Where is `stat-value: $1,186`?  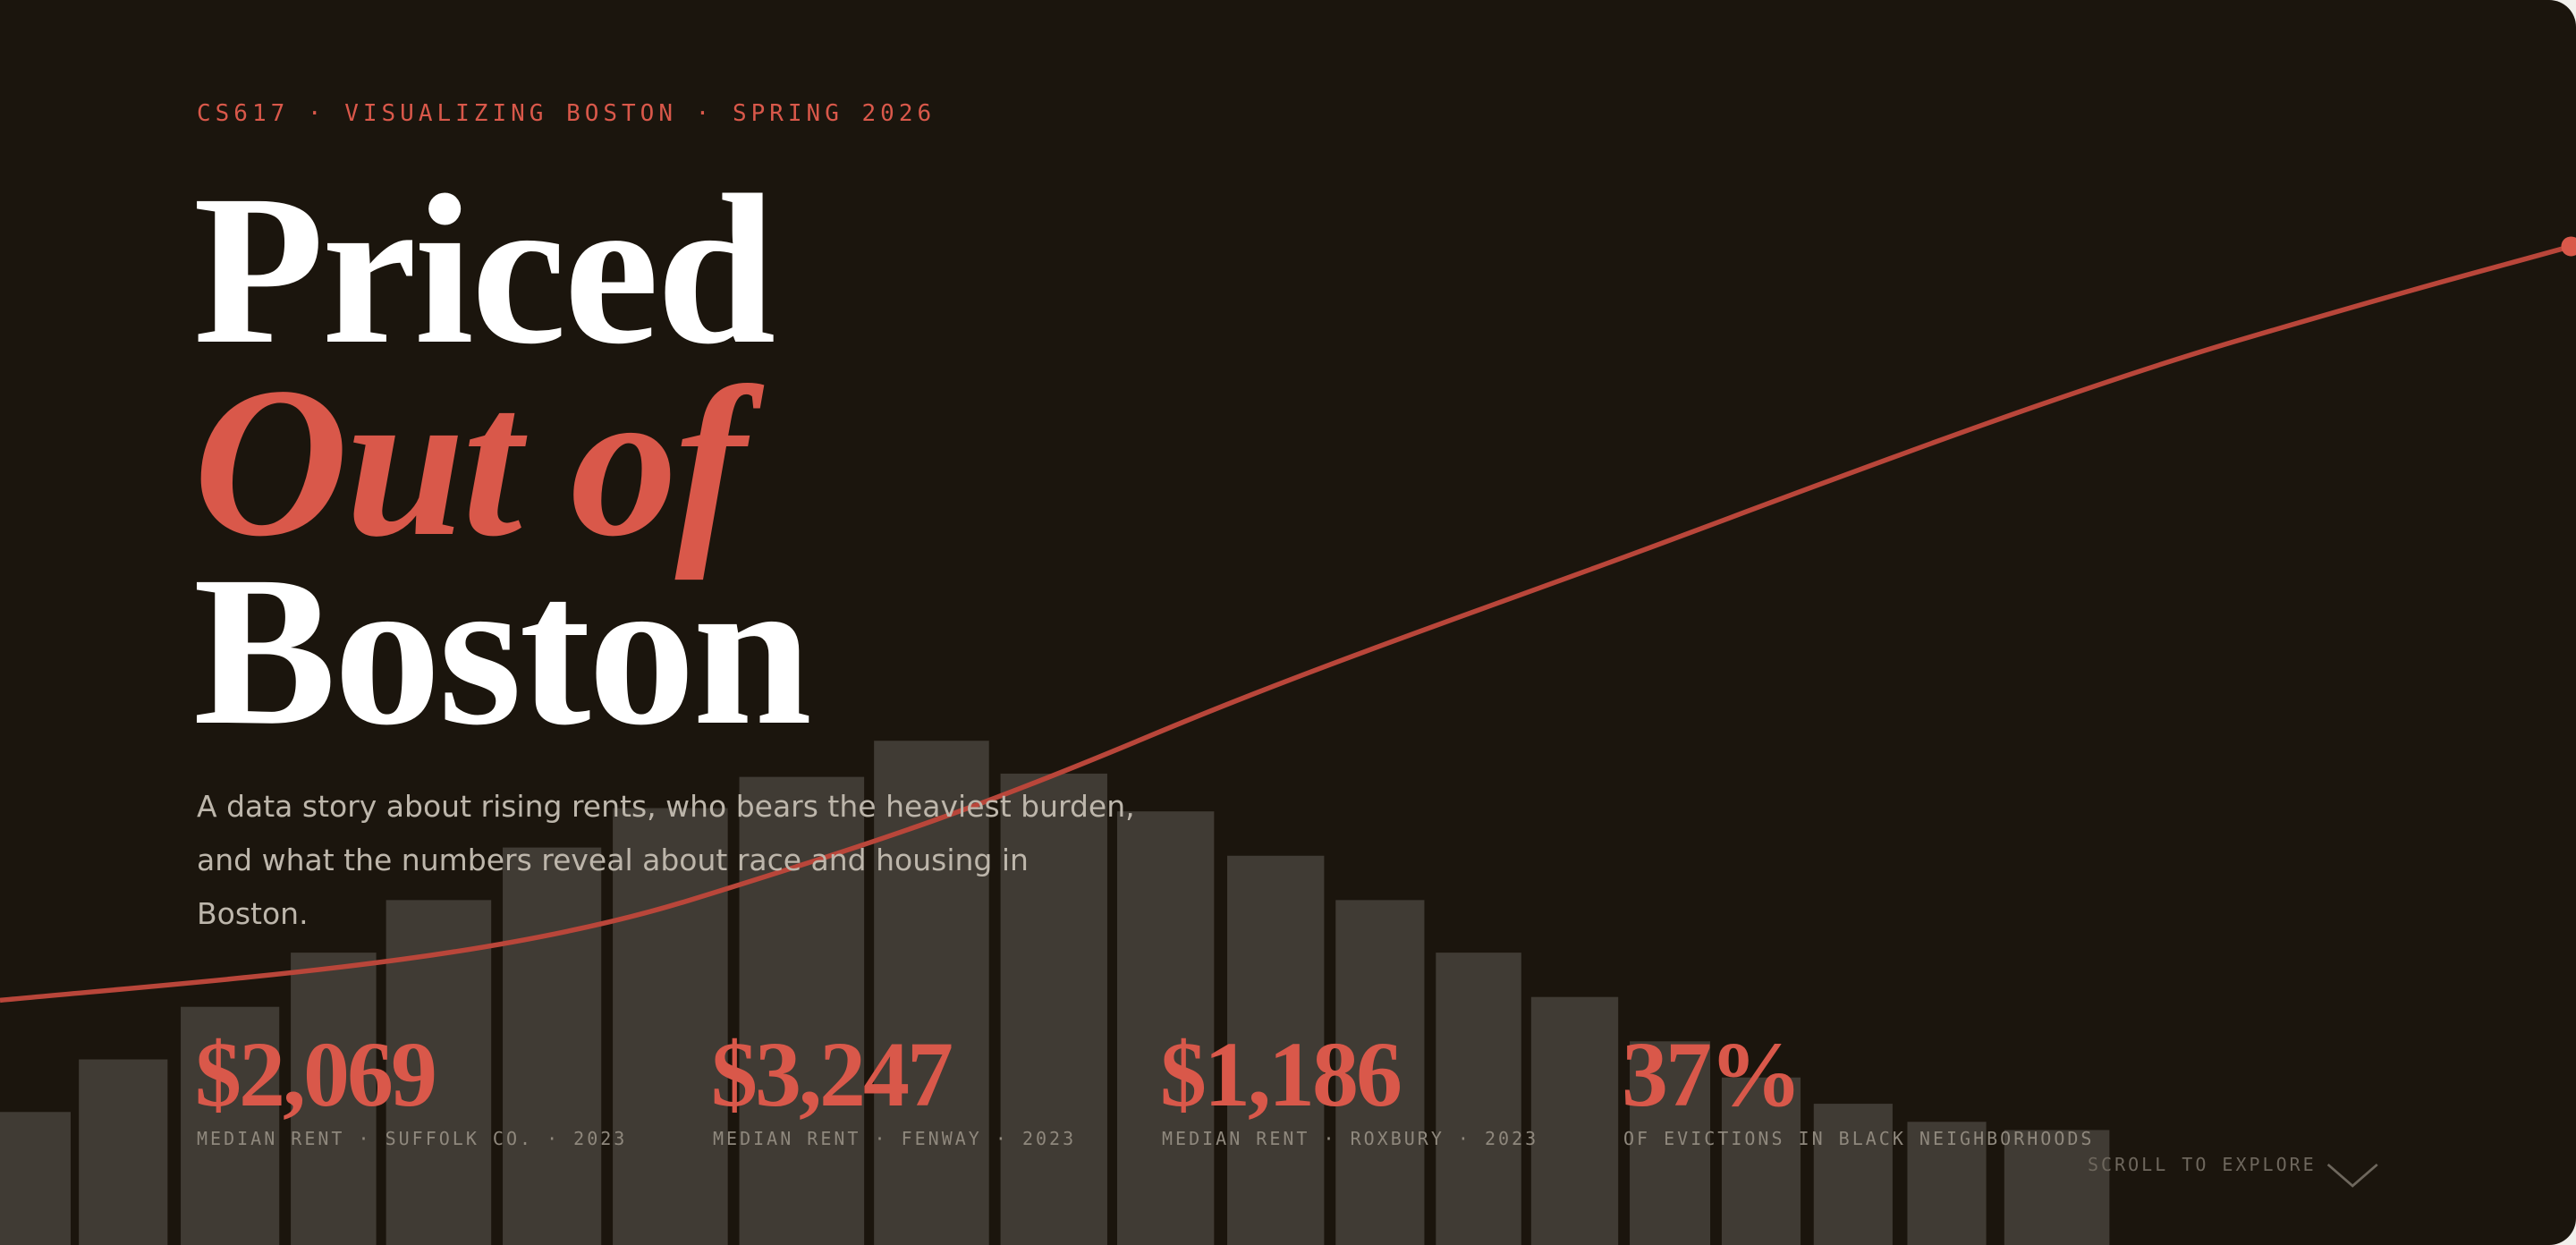 stat-value: $1,186 is located at coordinates (1281, 1074).